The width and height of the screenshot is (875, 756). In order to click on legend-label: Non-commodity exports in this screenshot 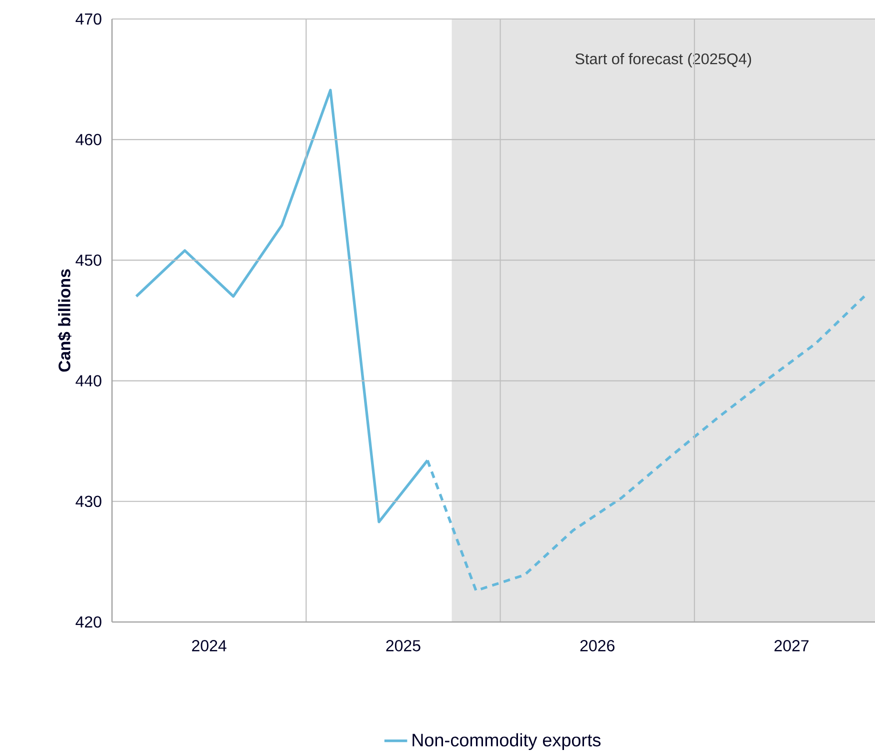, I will do `click(506, 741)`.